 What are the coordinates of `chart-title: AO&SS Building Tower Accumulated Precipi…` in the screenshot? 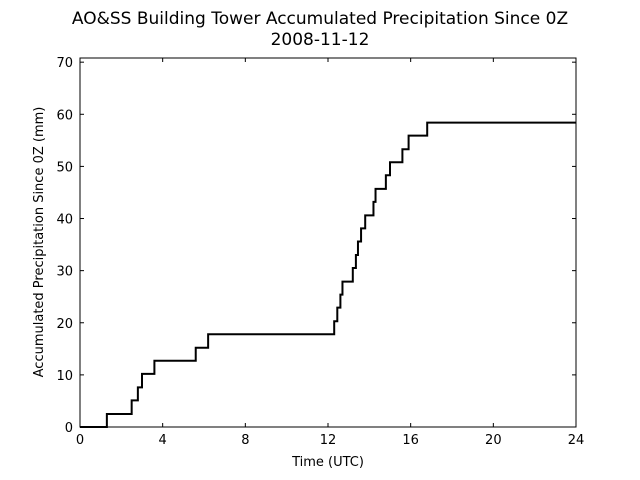 It's located at (320, 19).